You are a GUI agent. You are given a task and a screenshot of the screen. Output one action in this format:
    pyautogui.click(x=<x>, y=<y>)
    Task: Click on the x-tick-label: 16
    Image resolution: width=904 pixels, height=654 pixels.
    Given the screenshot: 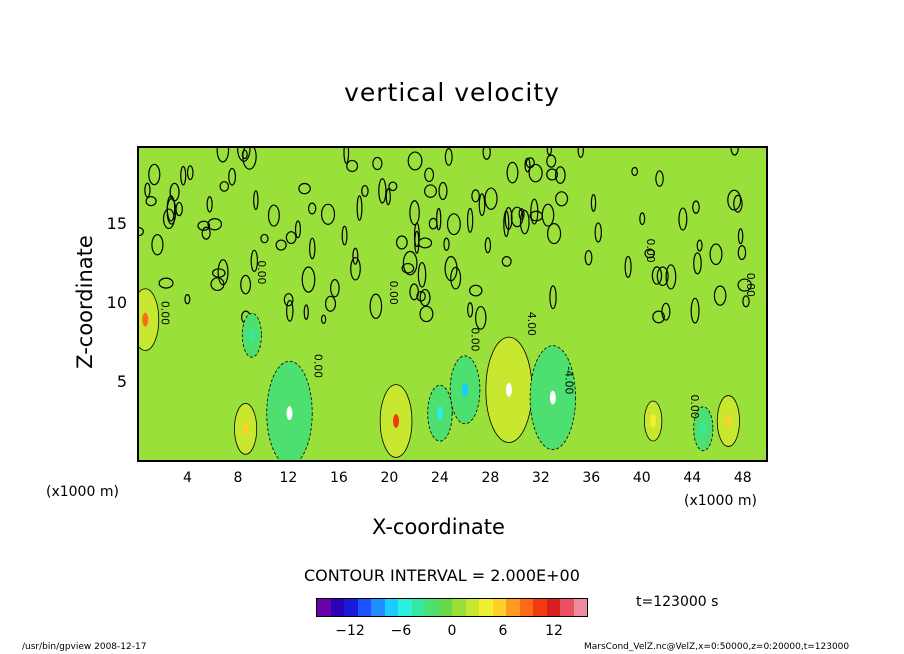 What is the action you would take?
    pyautogui.click(x=338, y=478)
    